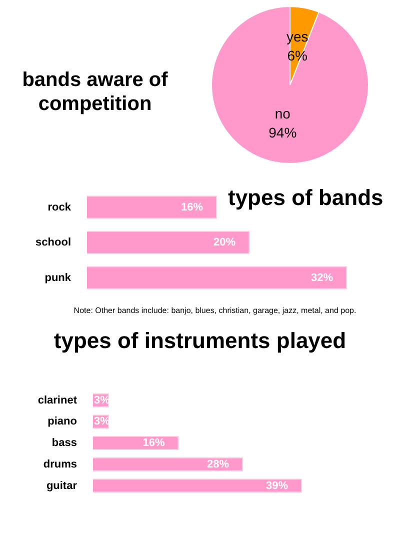  Describe the element at coordinates (64, 443) in the screenshot. I see `y-tick-label: bass` at that location.